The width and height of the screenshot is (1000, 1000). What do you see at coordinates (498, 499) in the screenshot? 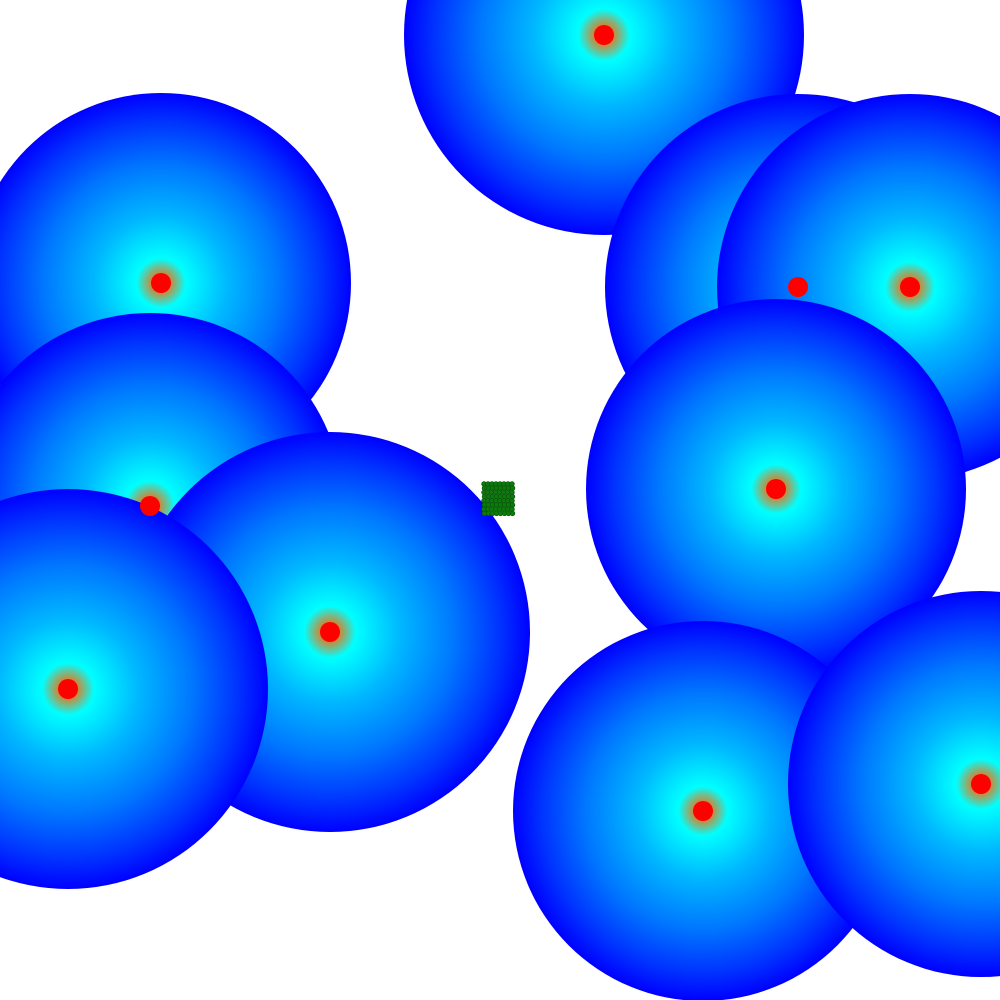
I see `agent-swarm` at bounding box center [498, 499].